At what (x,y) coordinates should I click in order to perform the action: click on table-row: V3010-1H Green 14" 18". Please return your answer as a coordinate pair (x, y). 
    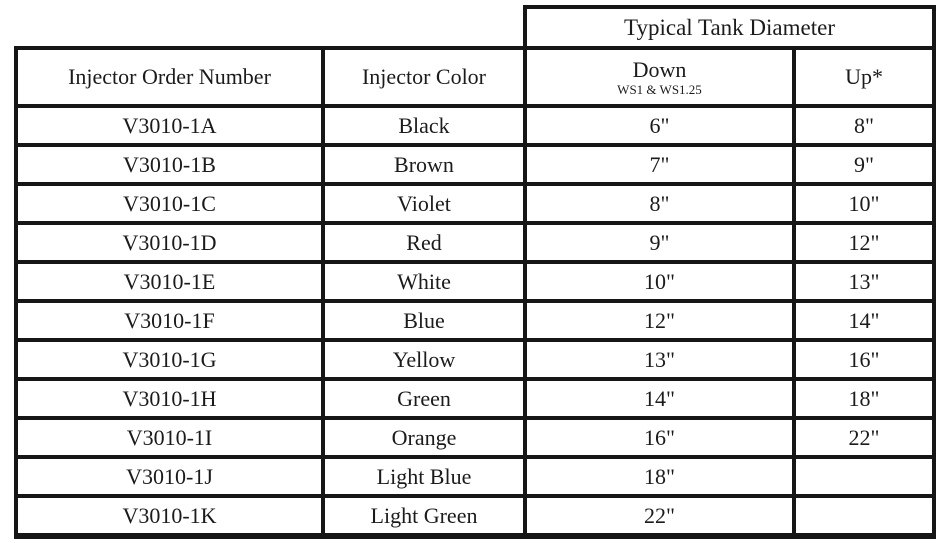
    Looking at the image, I should click on (475, 398).